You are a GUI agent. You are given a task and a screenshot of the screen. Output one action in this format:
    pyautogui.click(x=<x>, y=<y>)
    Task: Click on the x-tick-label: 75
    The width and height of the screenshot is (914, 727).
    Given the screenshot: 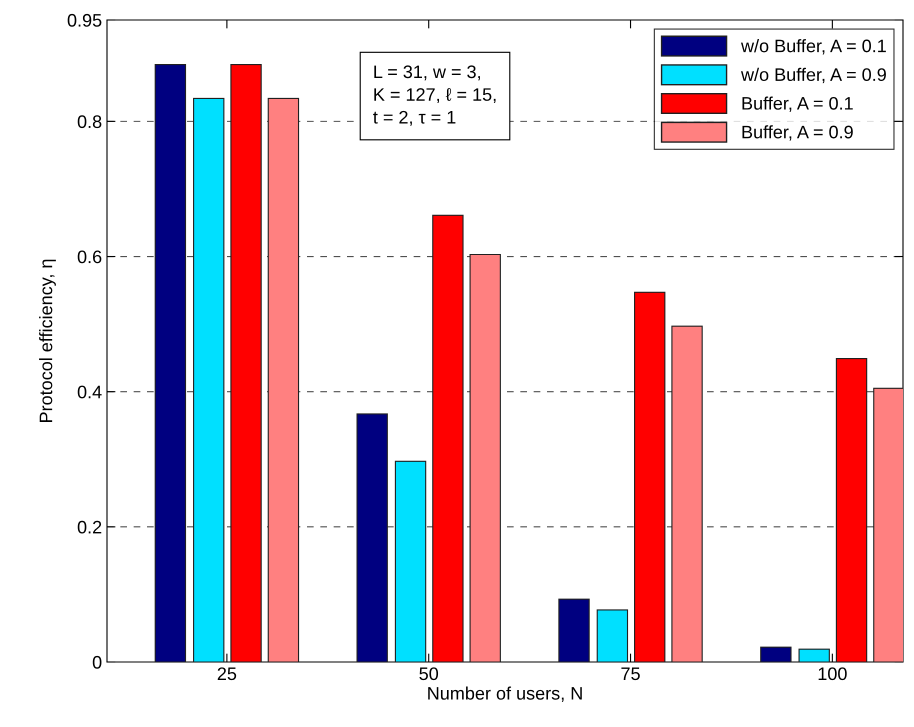 What is the action you would take?
    pyautogui.click(x=630, y=674)
    